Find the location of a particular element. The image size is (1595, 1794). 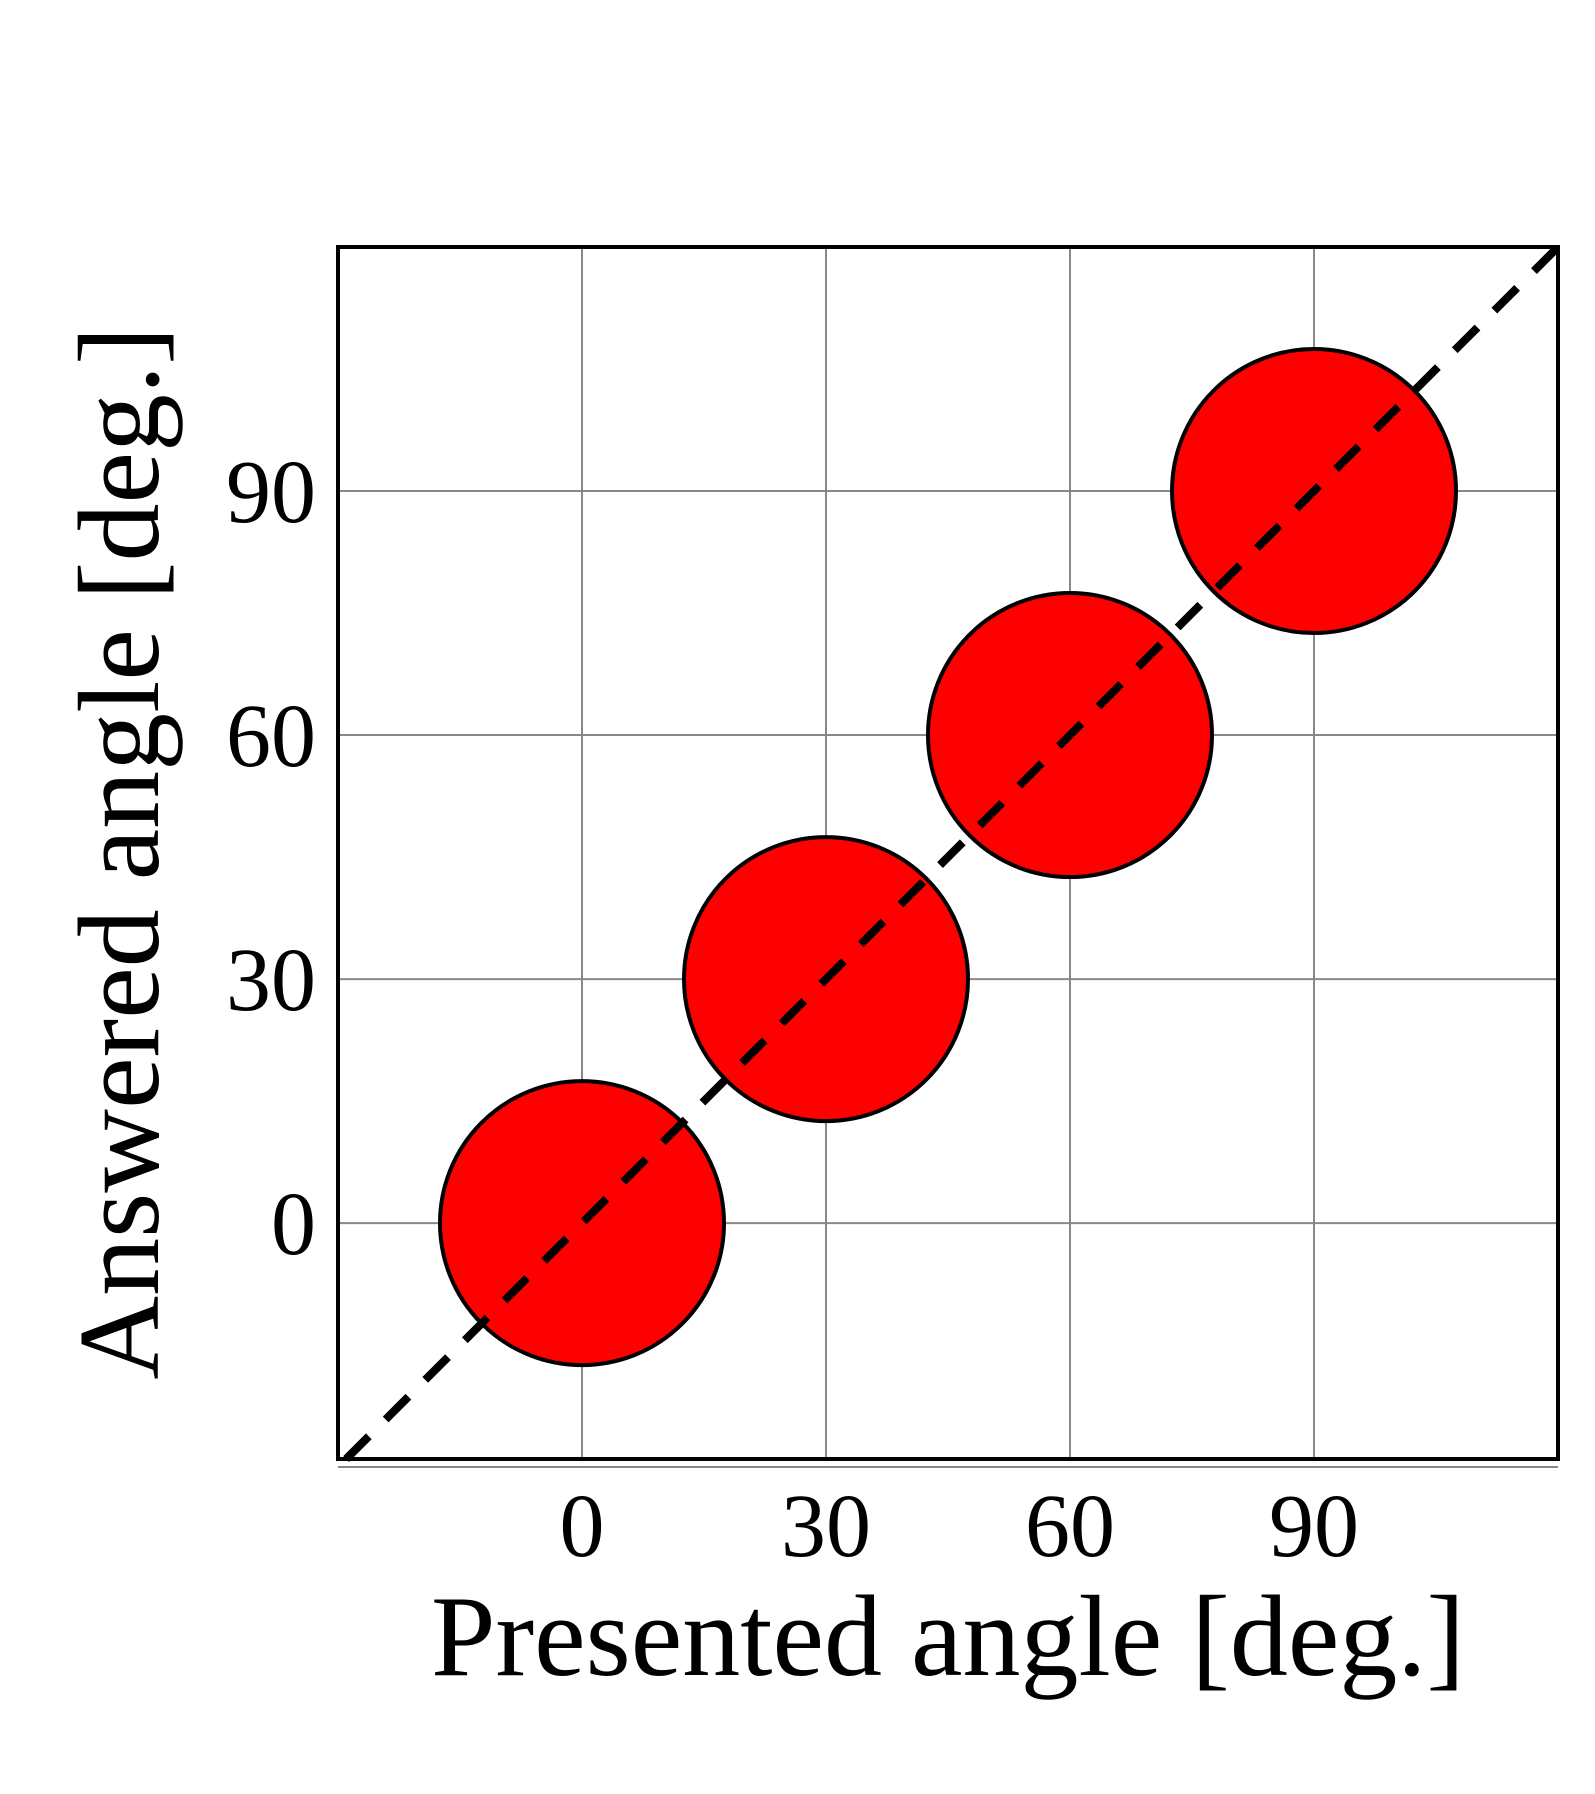

y-axis-title: Answered angle [deg.] is located at coordinates (120, 852).